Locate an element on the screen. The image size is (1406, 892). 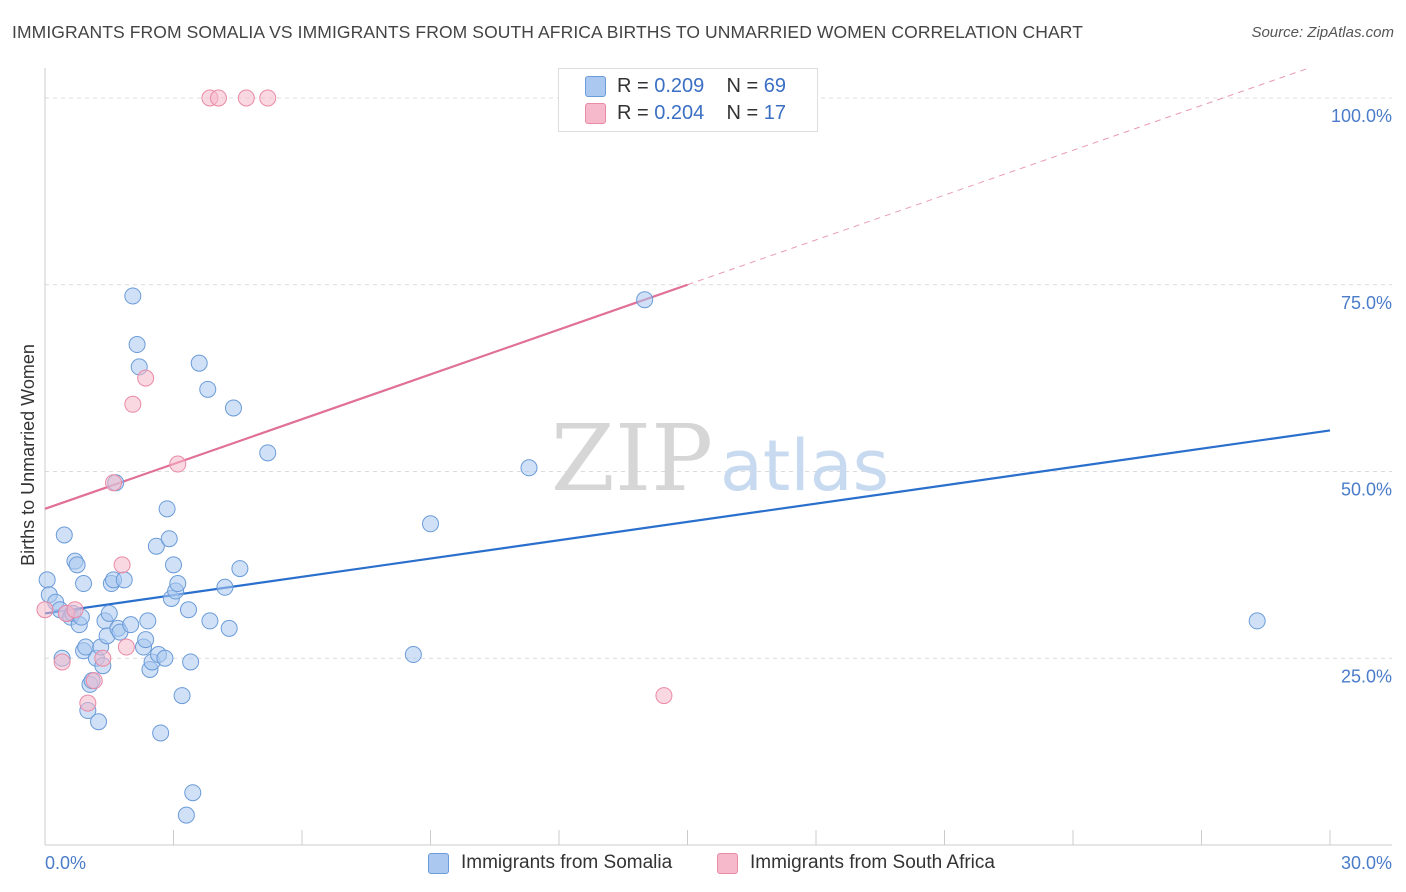
r-value: 0.209 is located at coordinates (679, 85).